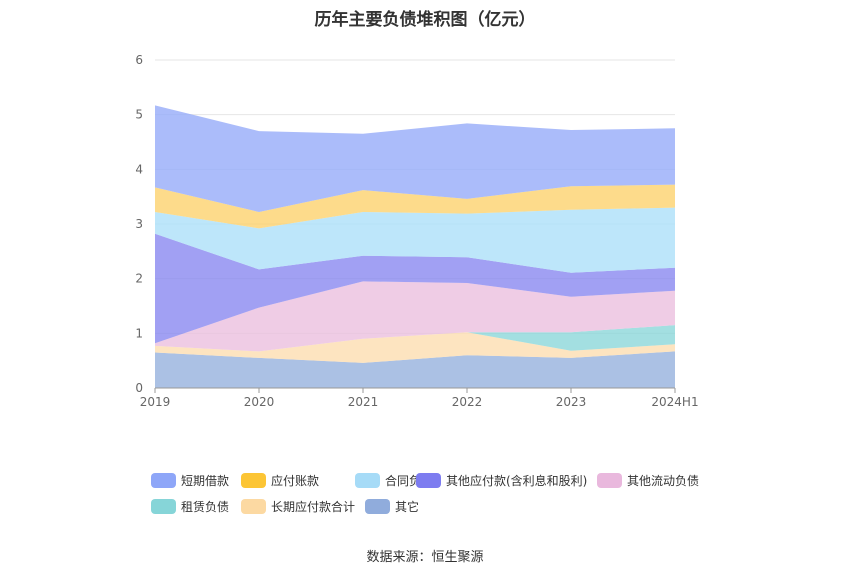 This screenshot has width=850, height=575. What do you see at coordinates (155, 402) in the screenshot?
I see `x-tick-label: 2019` at bounding box center [155, 402].